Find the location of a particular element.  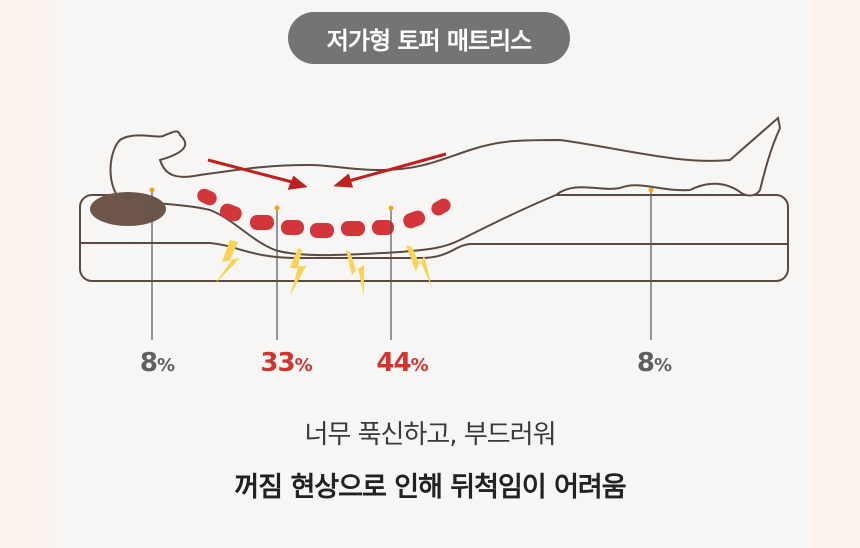

spine-segments is located at coordinates (324, 213).